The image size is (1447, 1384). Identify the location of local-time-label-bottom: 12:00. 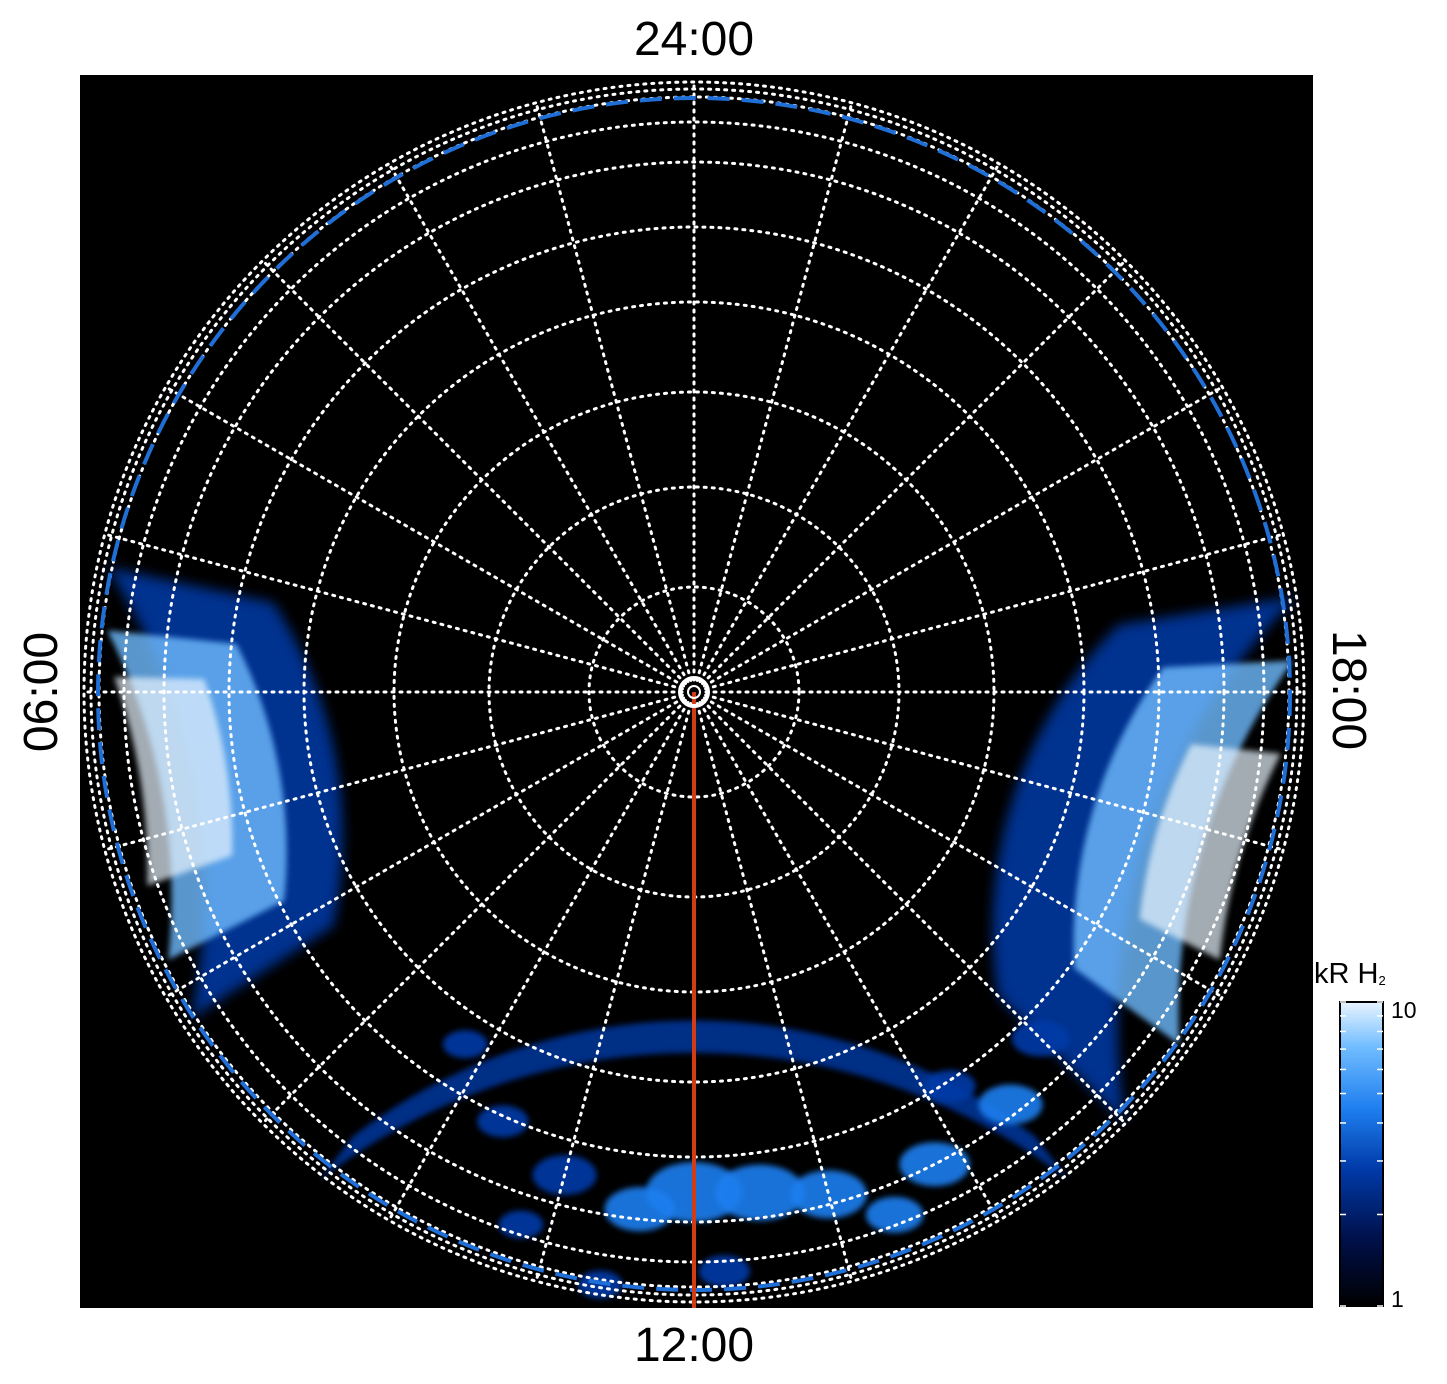
(694, 1345).